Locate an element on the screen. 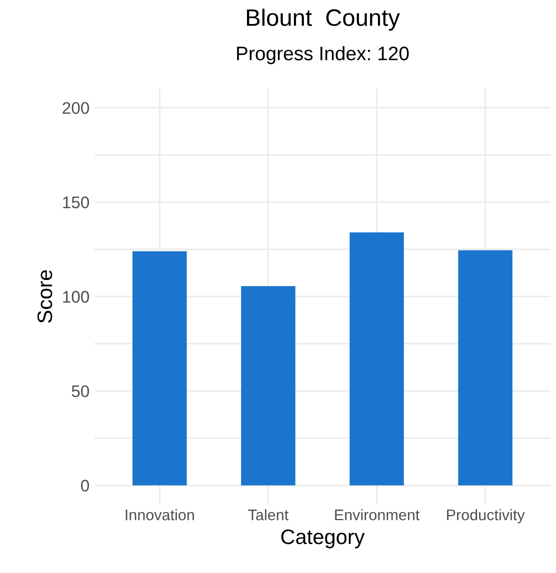 The image size is (556, 573). chart-subtitle: Progress Index: 120 is located at coordinates (323, 55).